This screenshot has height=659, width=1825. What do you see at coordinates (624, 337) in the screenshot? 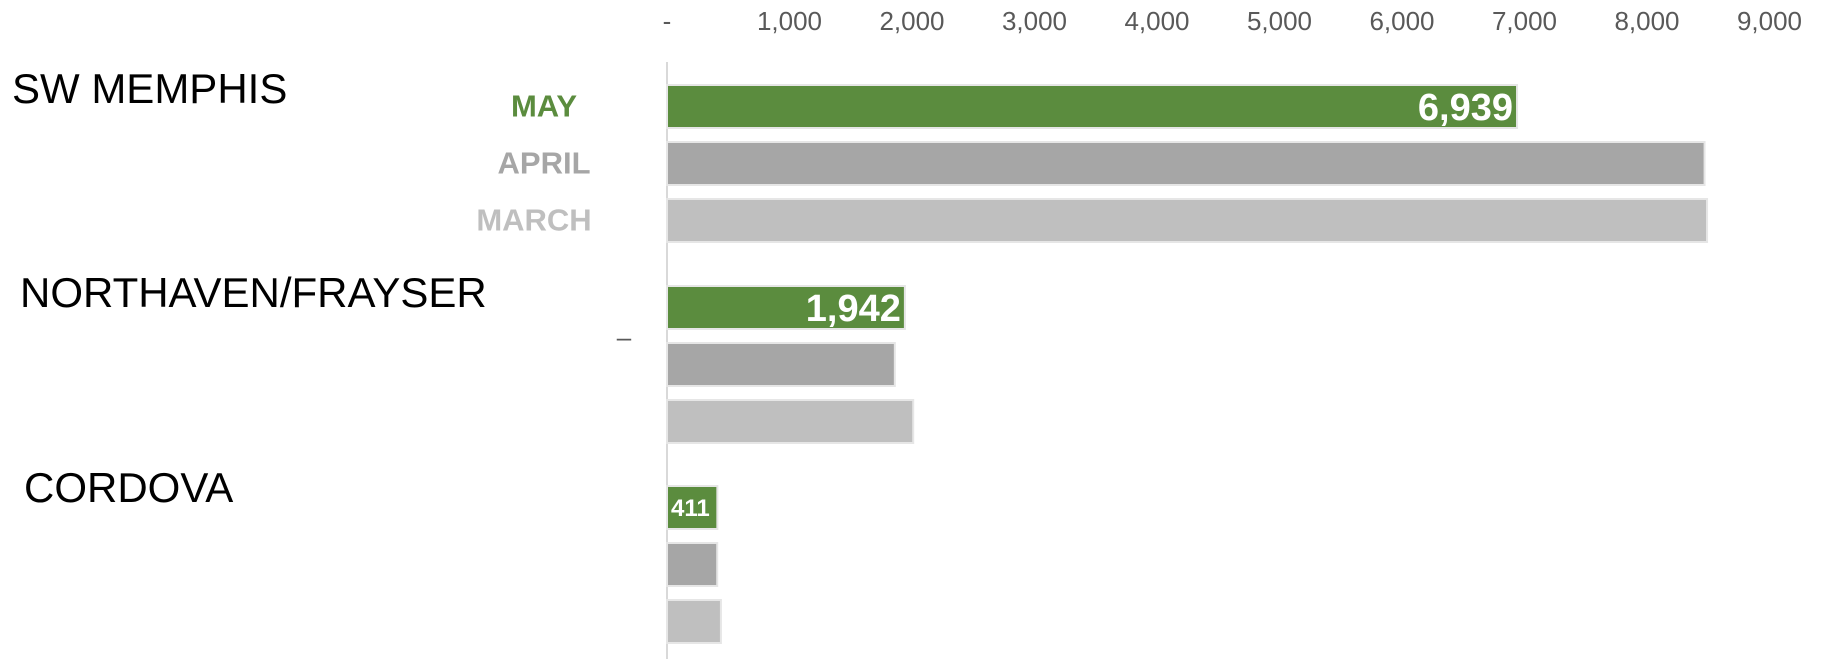
I see `stray-dash-label: –` at bounding box center [624, 337].